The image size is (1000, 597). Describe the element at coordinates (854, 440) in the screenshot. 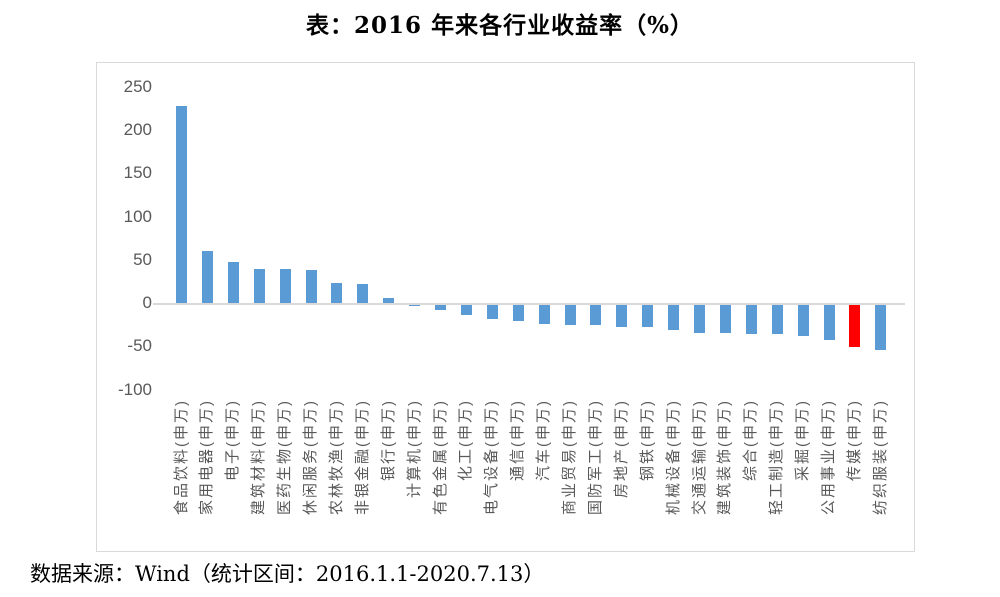

I see `x-axis-label: 传媒(申万)` at that location.